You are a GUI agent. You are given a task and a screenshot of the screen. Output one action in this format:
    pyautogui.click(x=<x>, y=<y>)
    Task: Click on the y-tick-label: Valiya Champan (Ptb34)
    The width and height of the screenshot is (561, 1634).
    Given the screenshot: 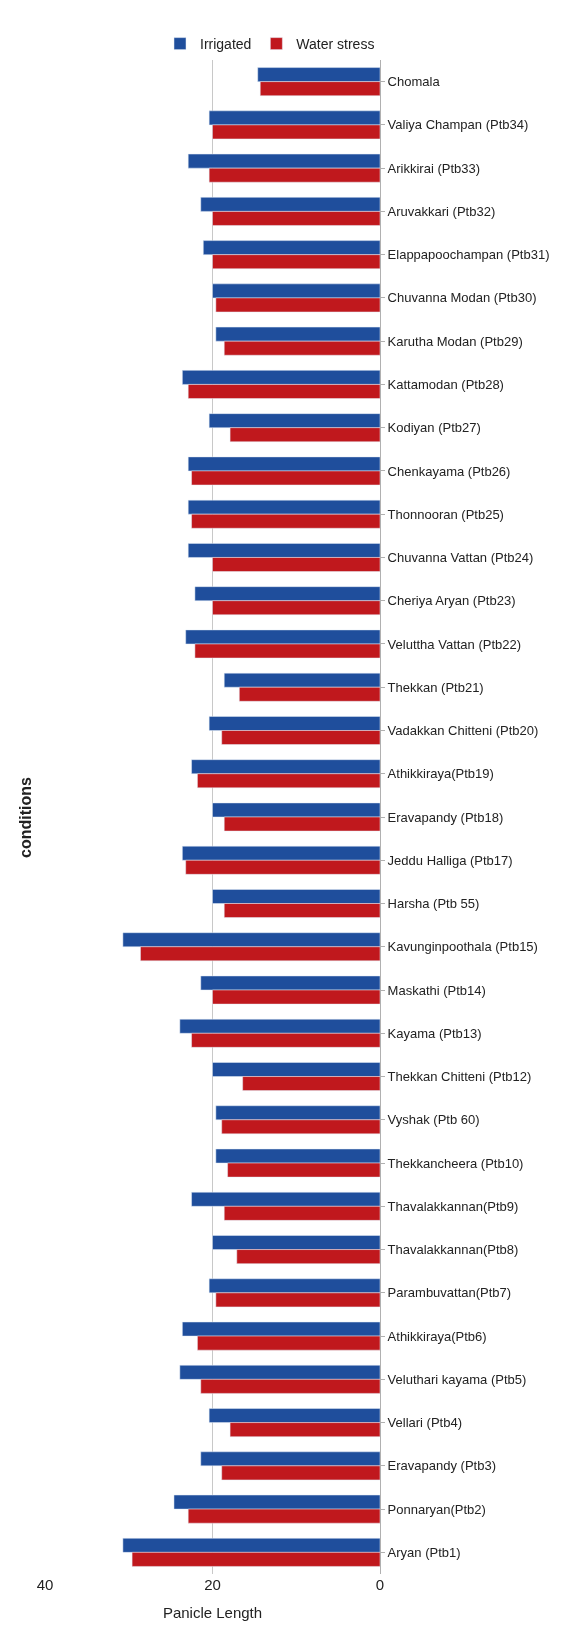 What is the action you would take?
    pyautogui.click(x=458, y=125)
    